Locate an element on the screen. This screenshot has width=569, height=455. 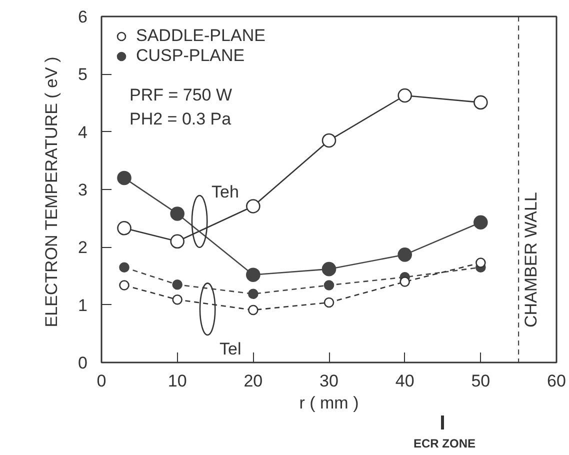
y-tick-label: 2 is located at coordinates (83, 248).